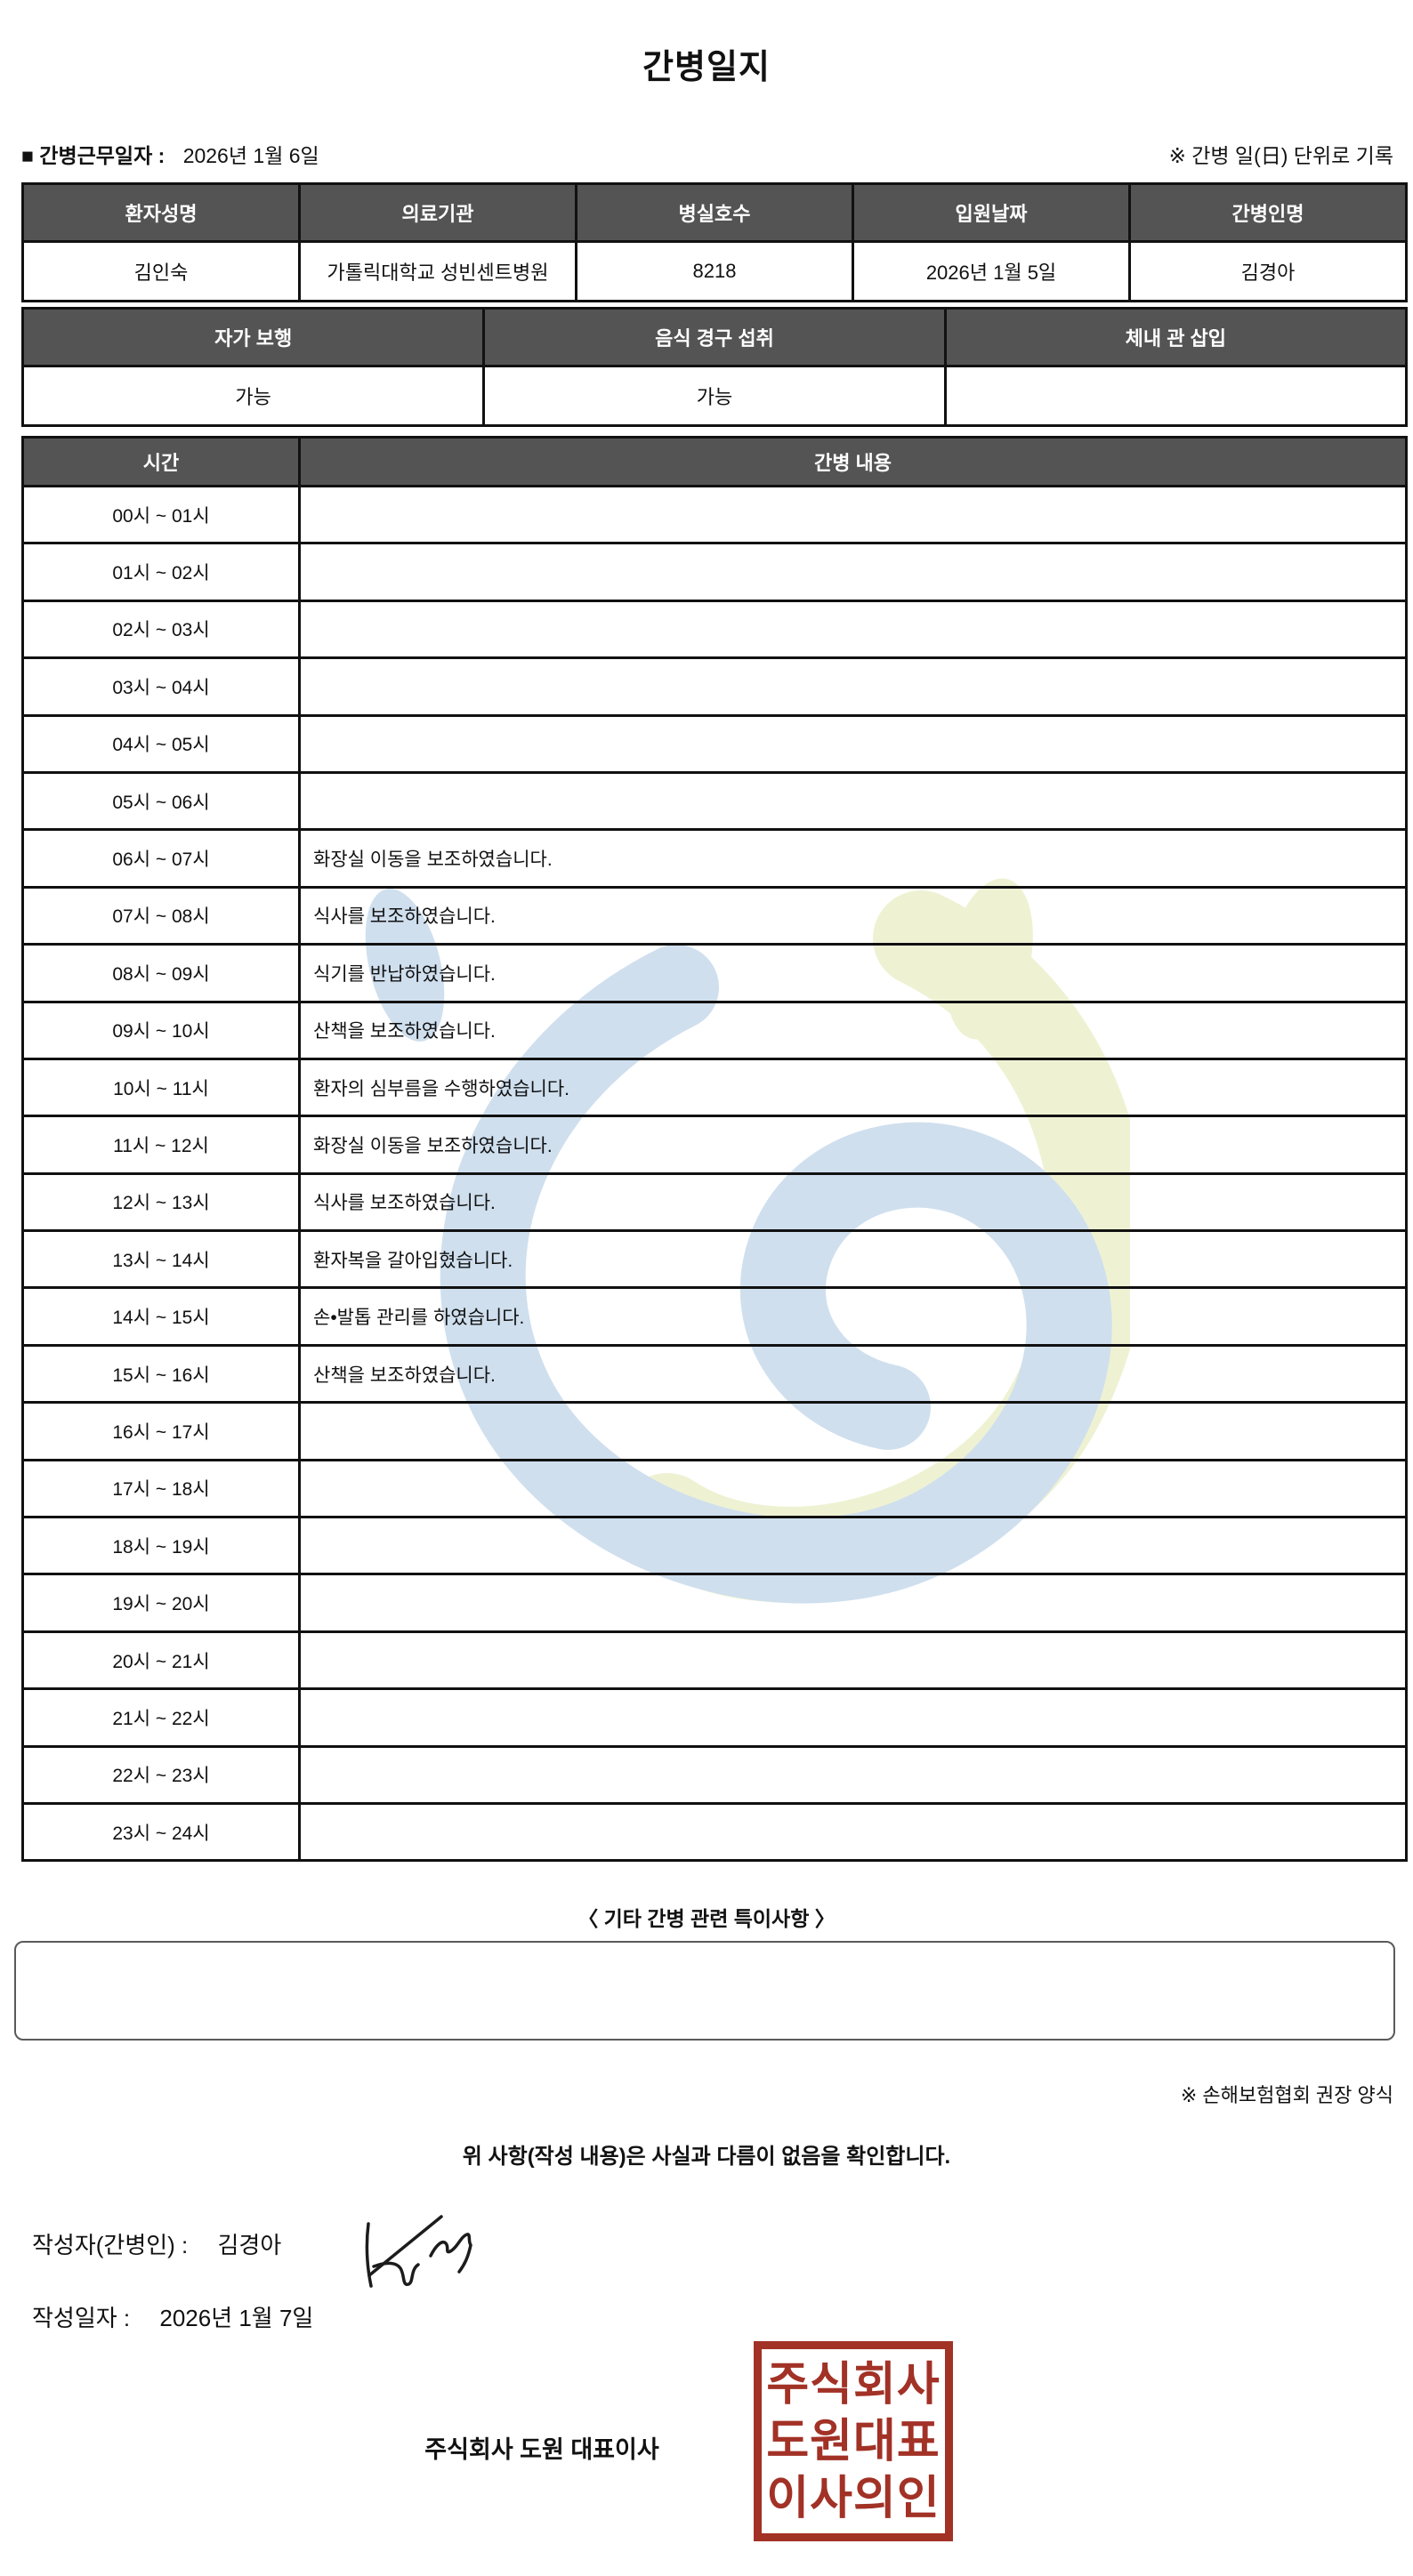  I want to click on status-table: 자가 보행 음식 경구 섭취 체내 관 삽입 가능 가능, so click(714, 367).